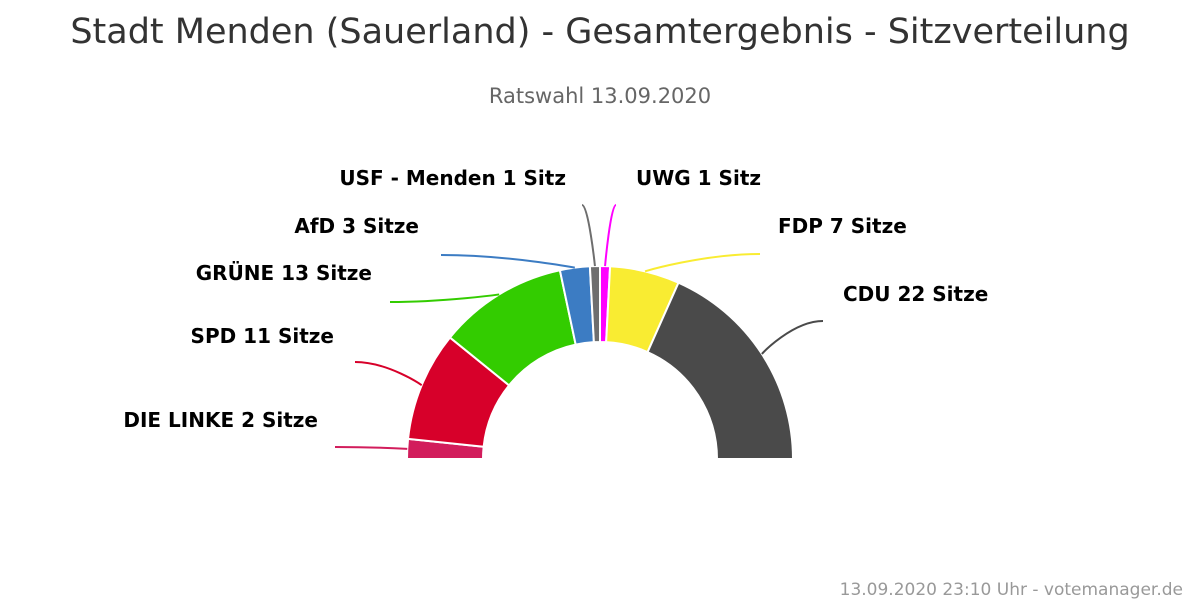 The image size is (1200, 600). Describe the element at coordinates (284, 273) in the screenshot. I see `seat-label: GRÜNE 13 Sitze` at that location.